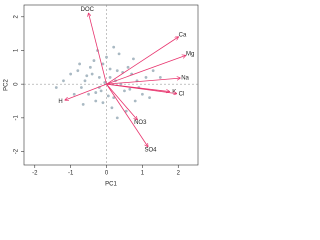 The width and height of the screenshot is (320, 240). What do you see at coordinates (190, 55) in the screenshot?
I see `loading-label: Mg` at bounding box center [190, 55].